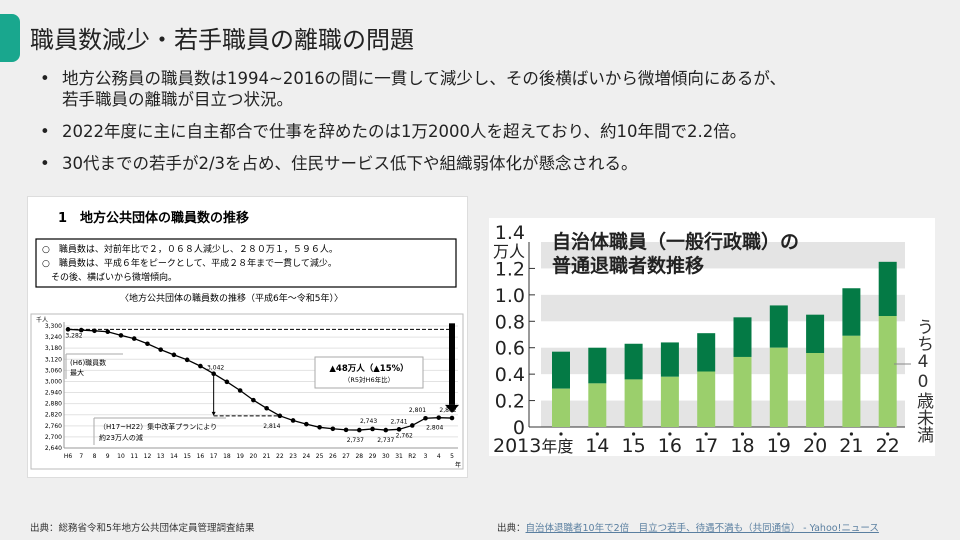 This screenshot has width=960, height=540. Describe the element at coordinates (452, 408) in the screenshot. I see `decrease-arrow-head` at that location.